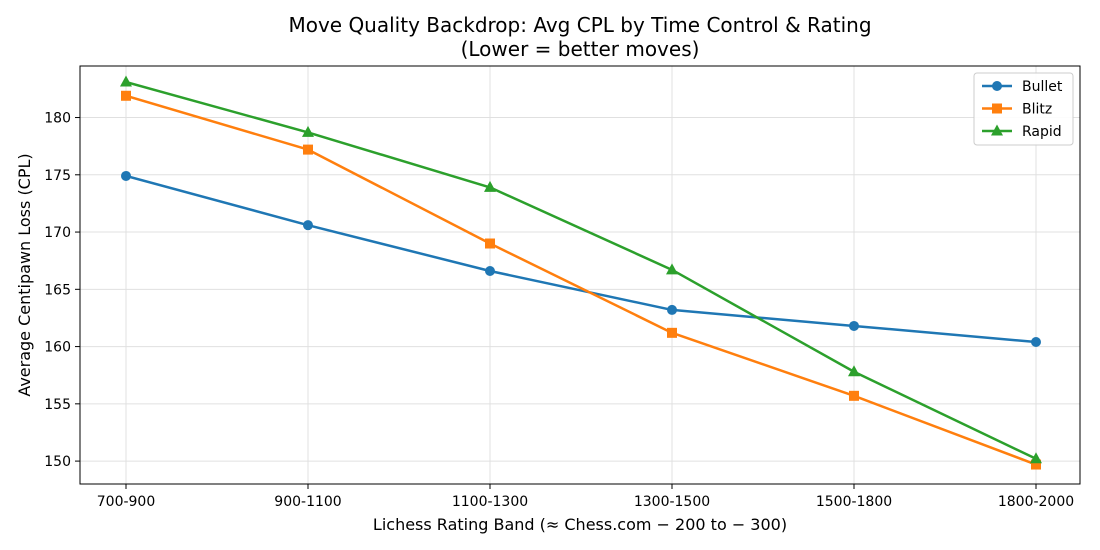 The image size is (1100, 550). Describe the element at coordinates (490, 502) in the screenshot. I see `x-tick-label: 1100-1300` at that location.